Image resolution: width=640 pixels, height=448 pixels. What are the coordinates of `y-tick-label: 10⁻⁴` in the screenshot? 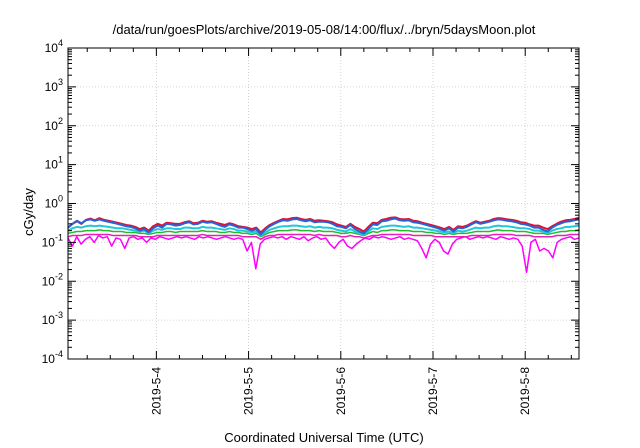 It's located at (52, 357).